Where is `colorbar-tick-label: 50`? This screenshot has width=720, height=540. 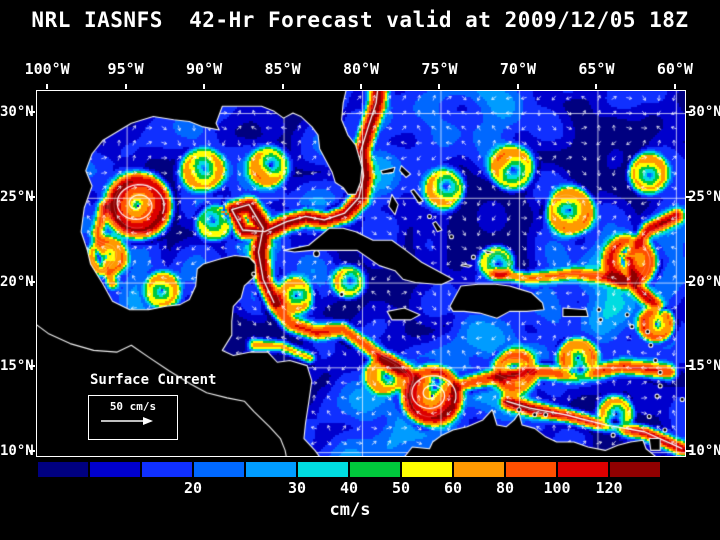
colorbar-tick-label: 50 is located at coordinates (401, 488).